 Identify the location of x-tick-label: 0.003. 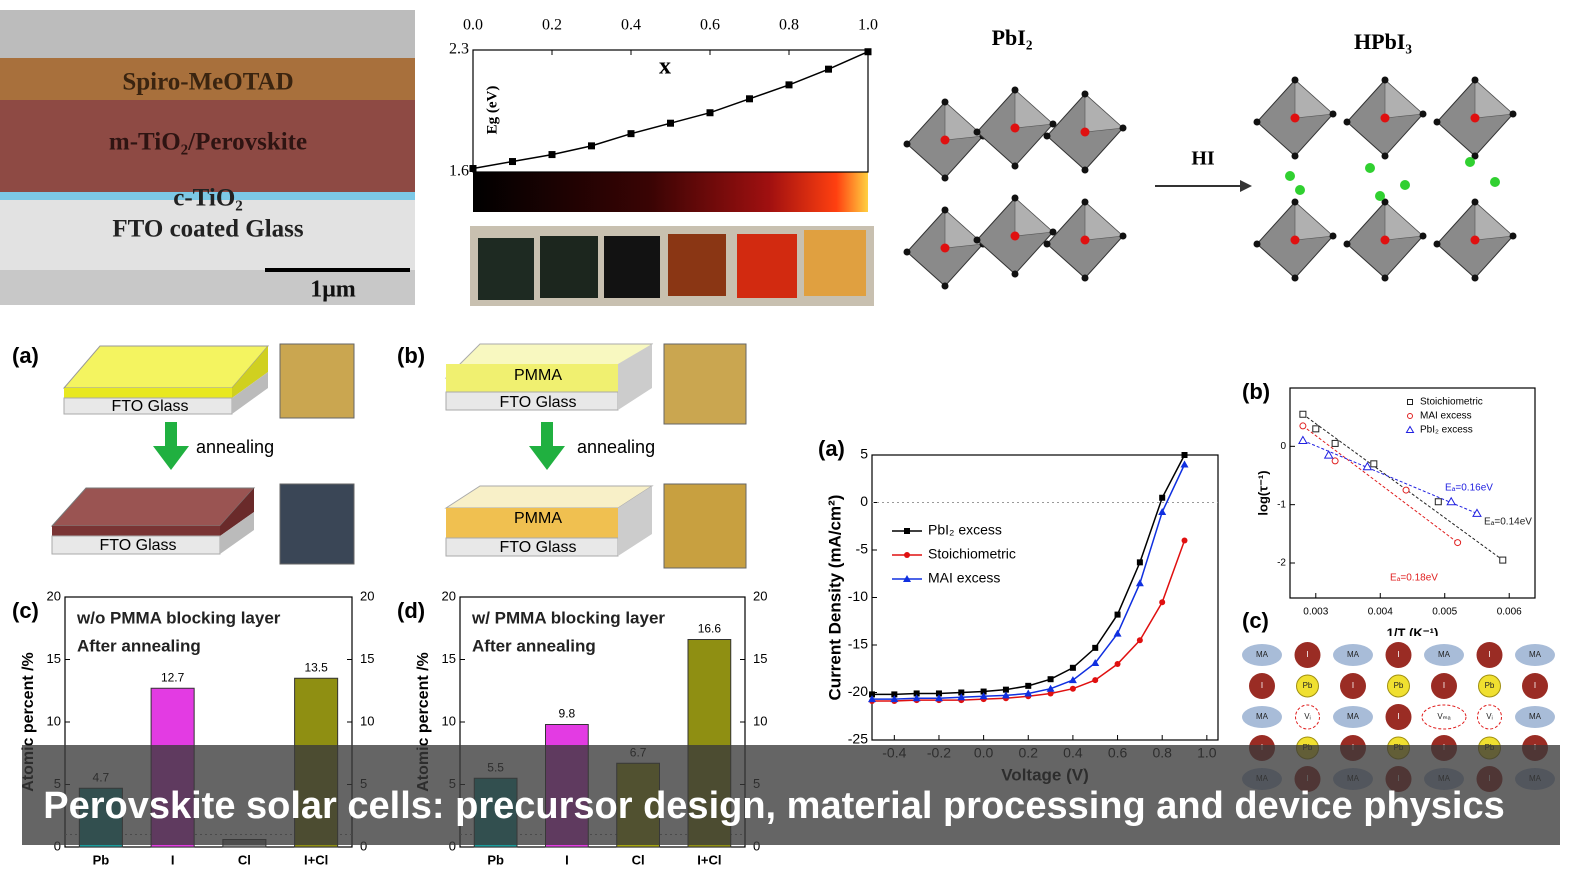
(1315, 612).